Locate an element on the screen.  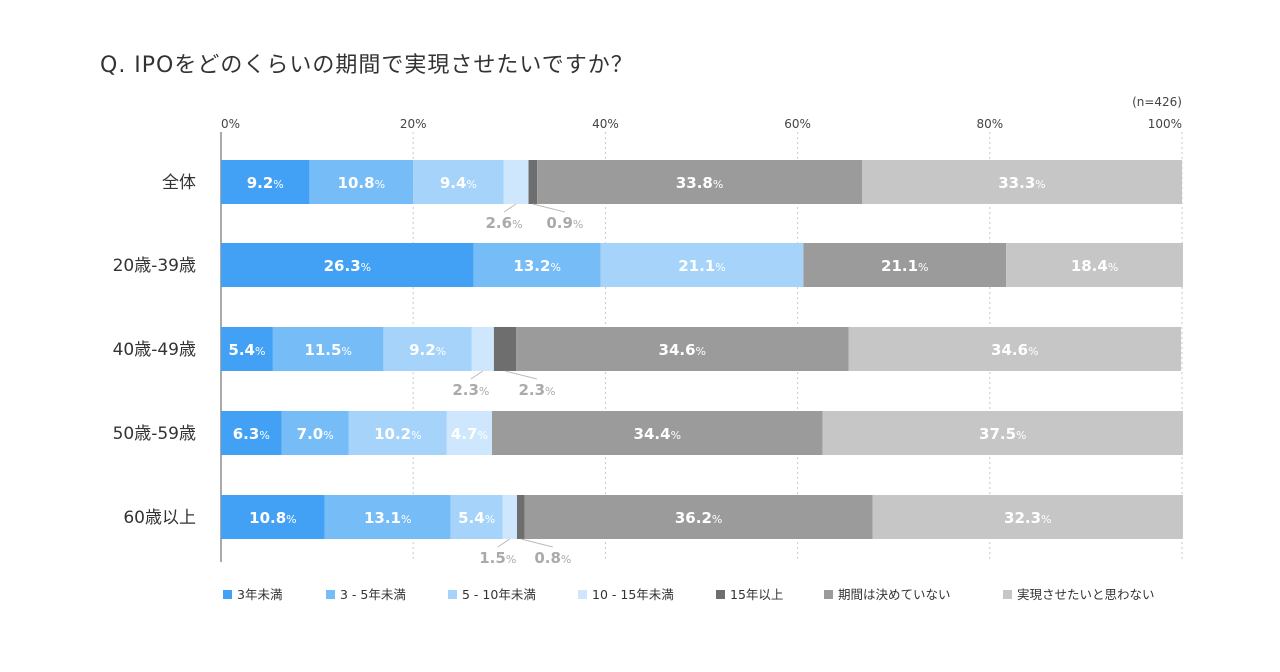
bar-row: 9.2% 10.8% 9.4% 2.6% 0.9% 33.8% 33.3% is located at coordinates (701, 196).